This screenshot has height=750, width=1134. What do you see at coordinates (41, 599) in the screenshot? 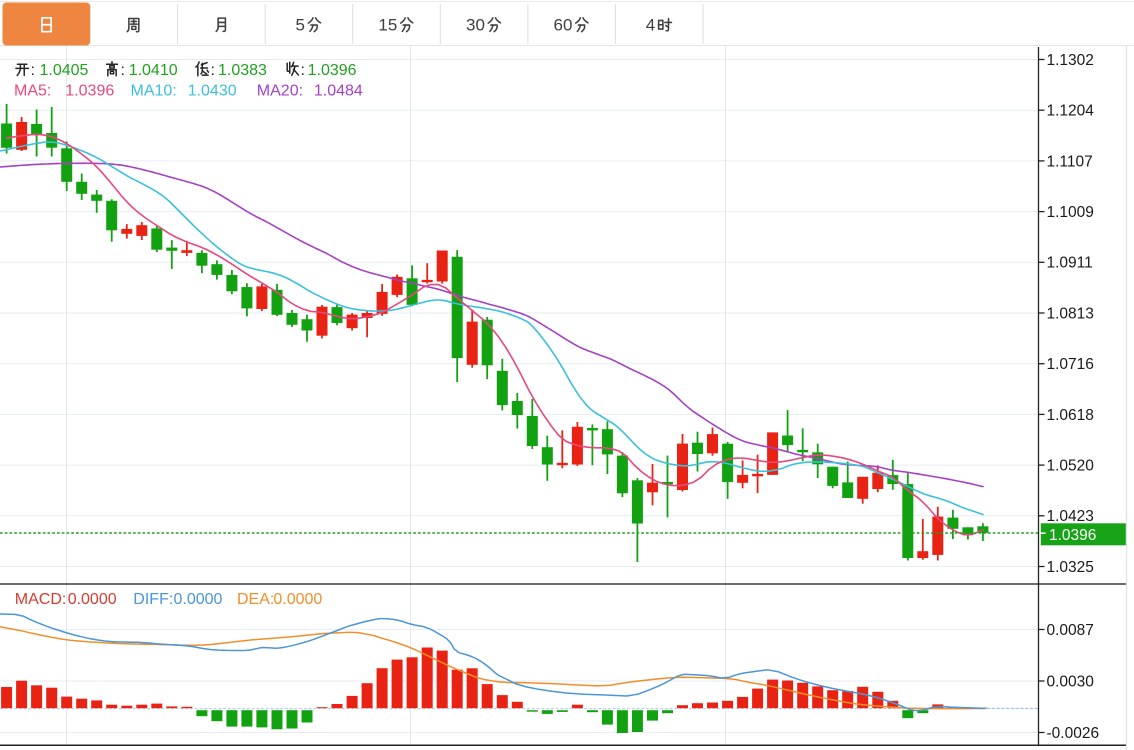
I see `svg-text: MACD:` at bounding box center [41, 599].